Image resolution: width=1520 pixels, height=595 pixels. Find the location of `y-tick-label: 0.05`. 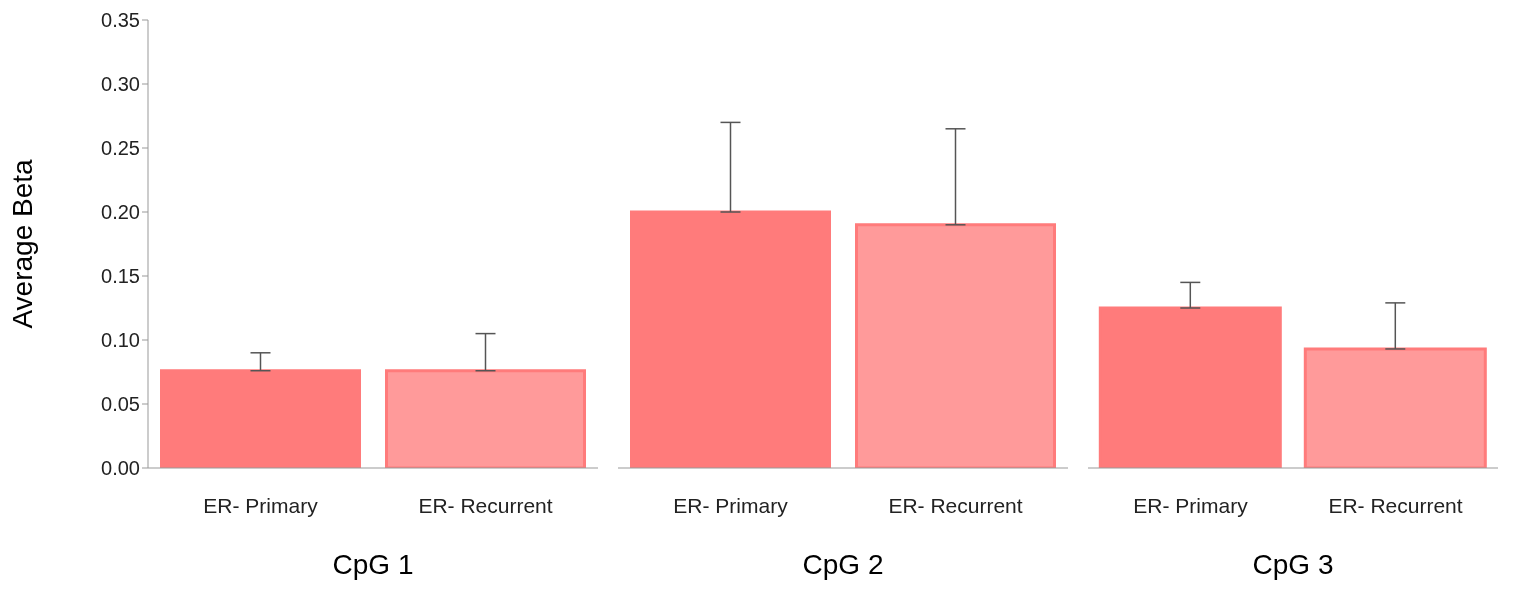

y-tick-label: 0.05 is located at coordinates (120, 404).